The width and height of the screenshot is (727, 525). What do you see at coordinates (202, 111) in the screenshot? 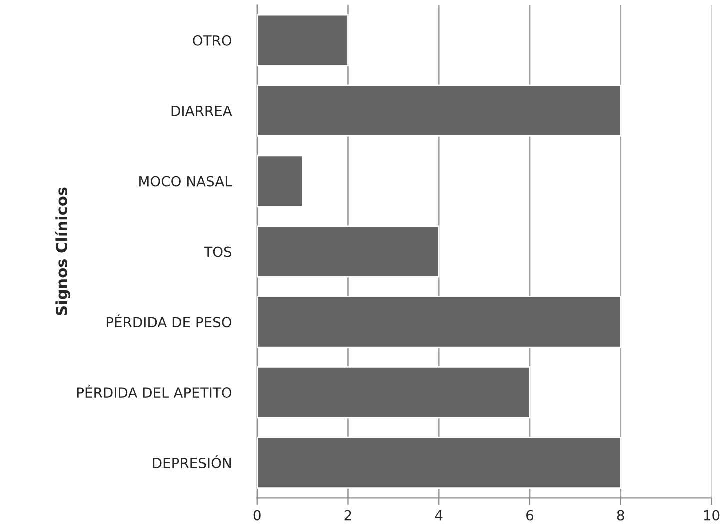
I see `y-tick-label: DIARREA` at bounding box center [202, 111].